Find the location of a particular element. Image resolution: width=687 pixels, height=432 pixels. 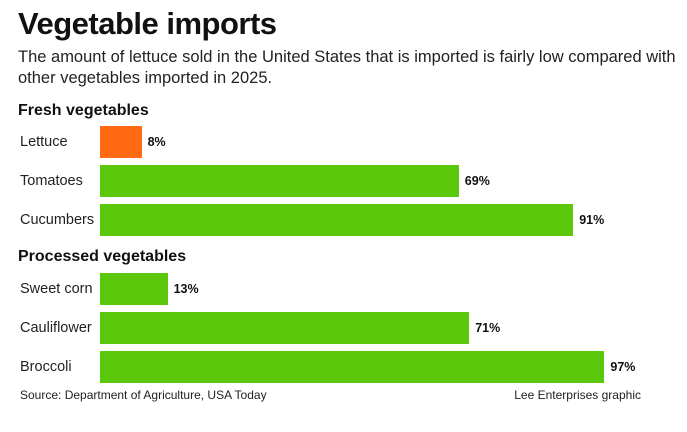

value-label-lettuce: 8% is located at coordinates (156, 142).